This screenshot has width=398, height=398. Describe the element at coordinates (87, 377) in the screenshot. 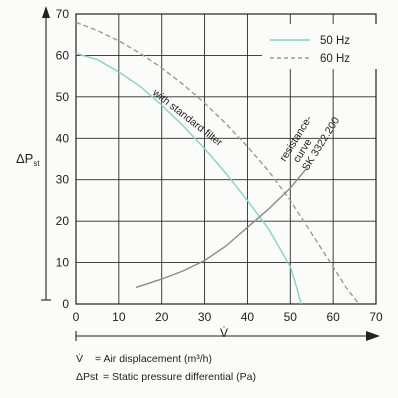

I see `caption-line2-symbol: ΔPst` at that location.